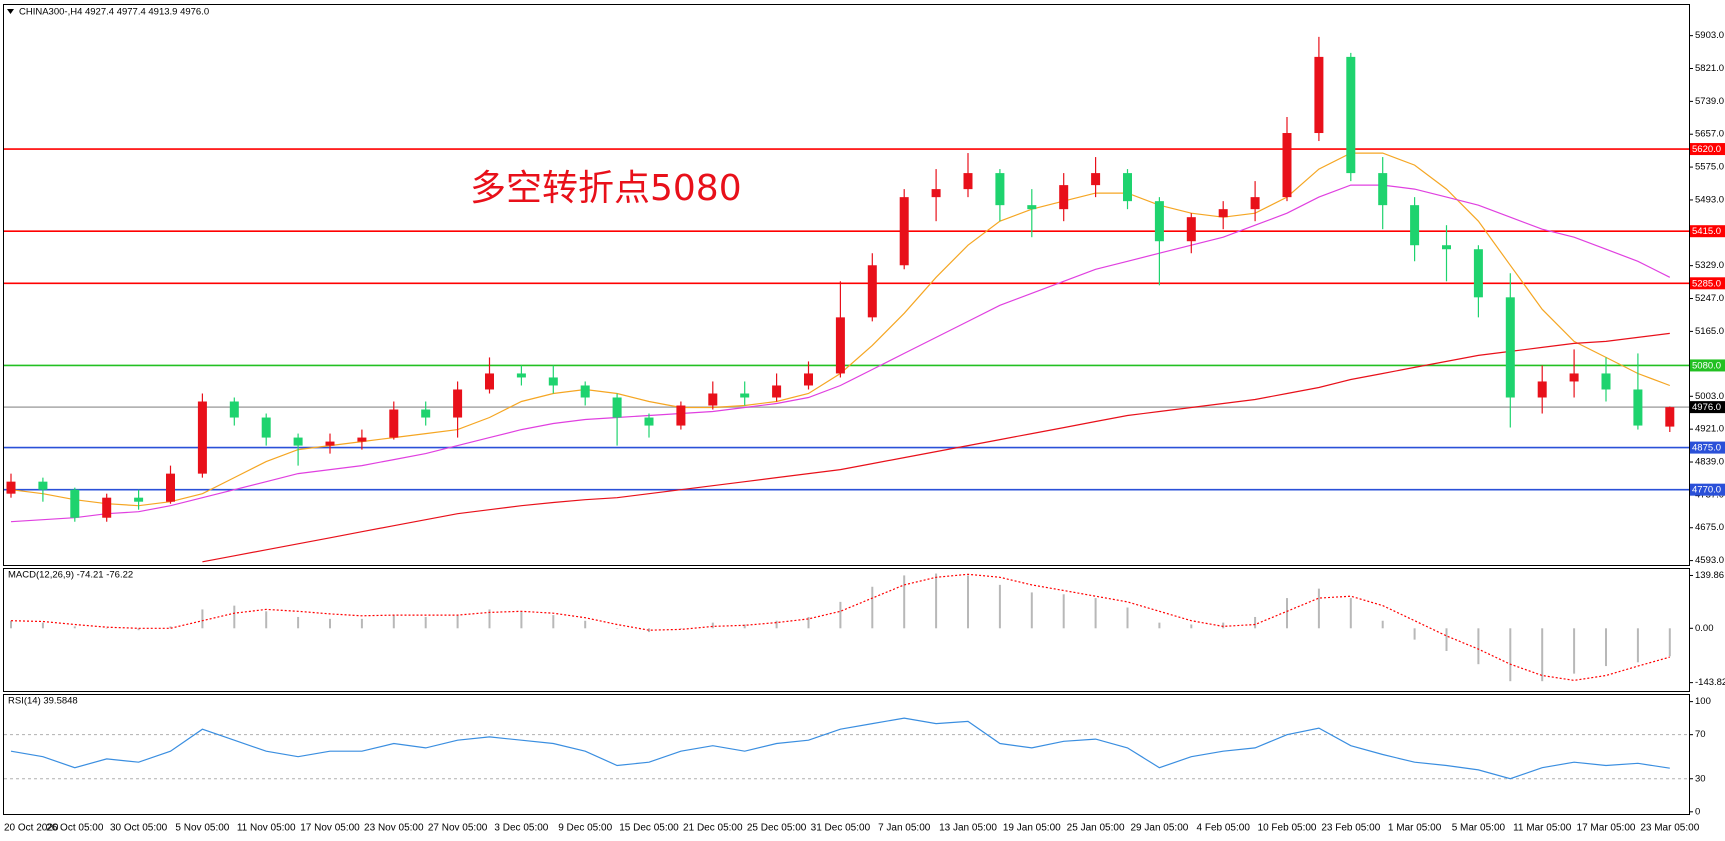 This screenshot has height=841, width=1725. What do you see at coordinates (70, 575) in the screenshot?
I see `panel-title: MACD(12,26,9) -74.21 -76.22` at bounding box center [70, 575].